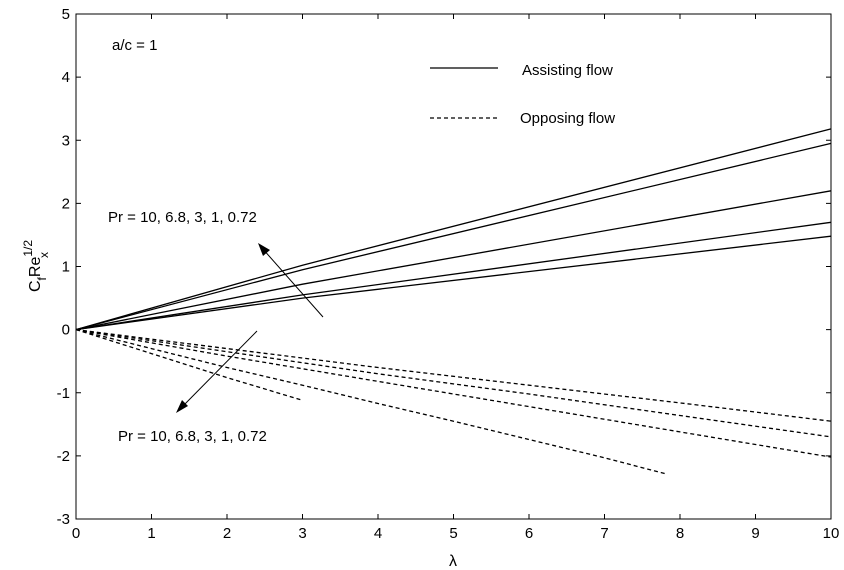  Describe the element at coordinates (755, 533) in the screenshot. I see `x-tick-label: 9` at that location.